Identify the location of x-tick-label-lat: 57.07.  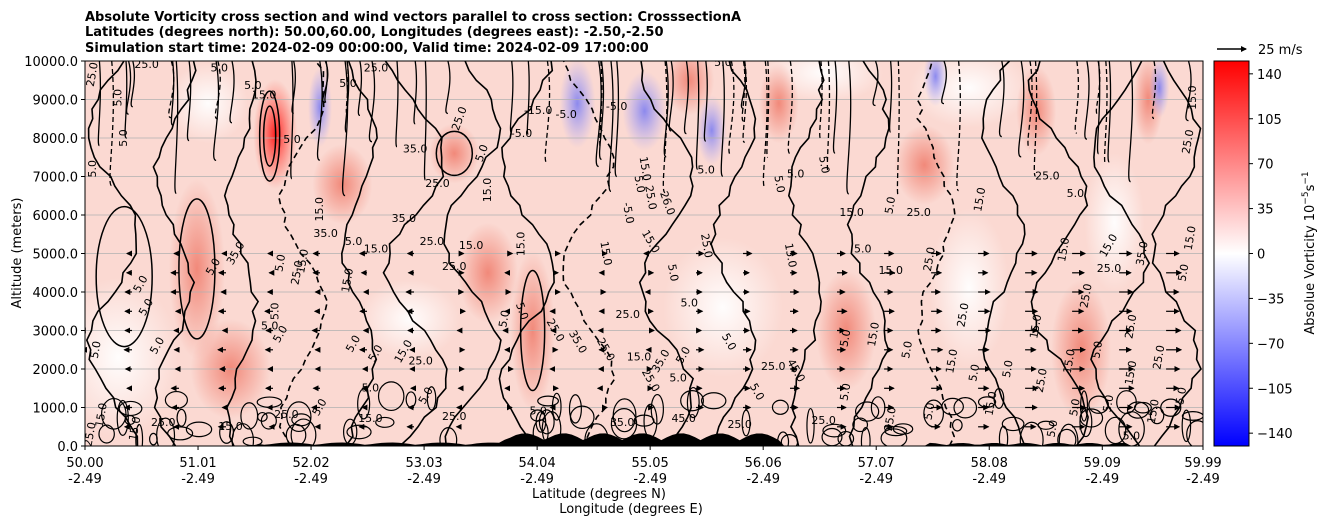
(876, 463).